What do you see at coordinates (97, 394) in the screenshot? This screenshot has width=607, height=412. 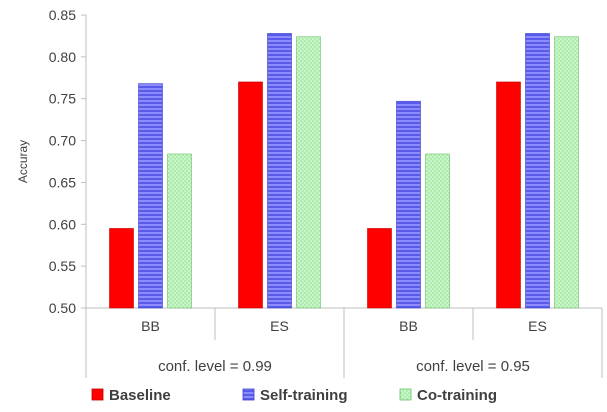 I see `legend-swatch-baseline` at bounding box center [97, 394].